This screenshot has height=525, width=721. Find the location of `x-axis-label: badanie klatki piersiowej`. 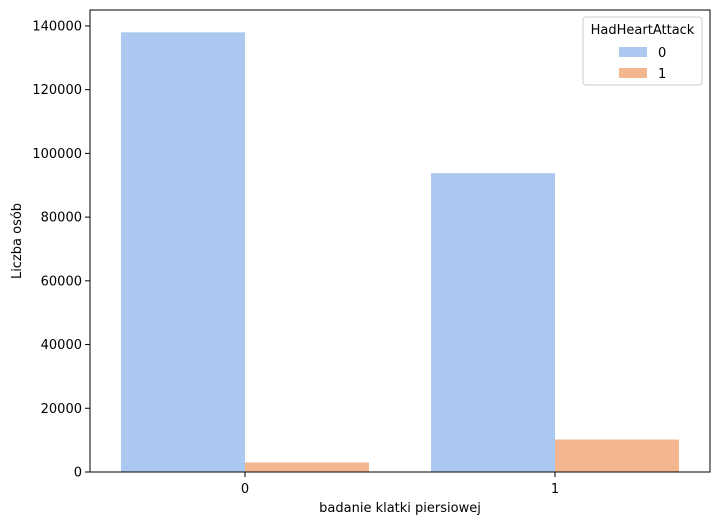

x-axis-label: badanie klatki piersiowej is located at coordinates (400, 508).